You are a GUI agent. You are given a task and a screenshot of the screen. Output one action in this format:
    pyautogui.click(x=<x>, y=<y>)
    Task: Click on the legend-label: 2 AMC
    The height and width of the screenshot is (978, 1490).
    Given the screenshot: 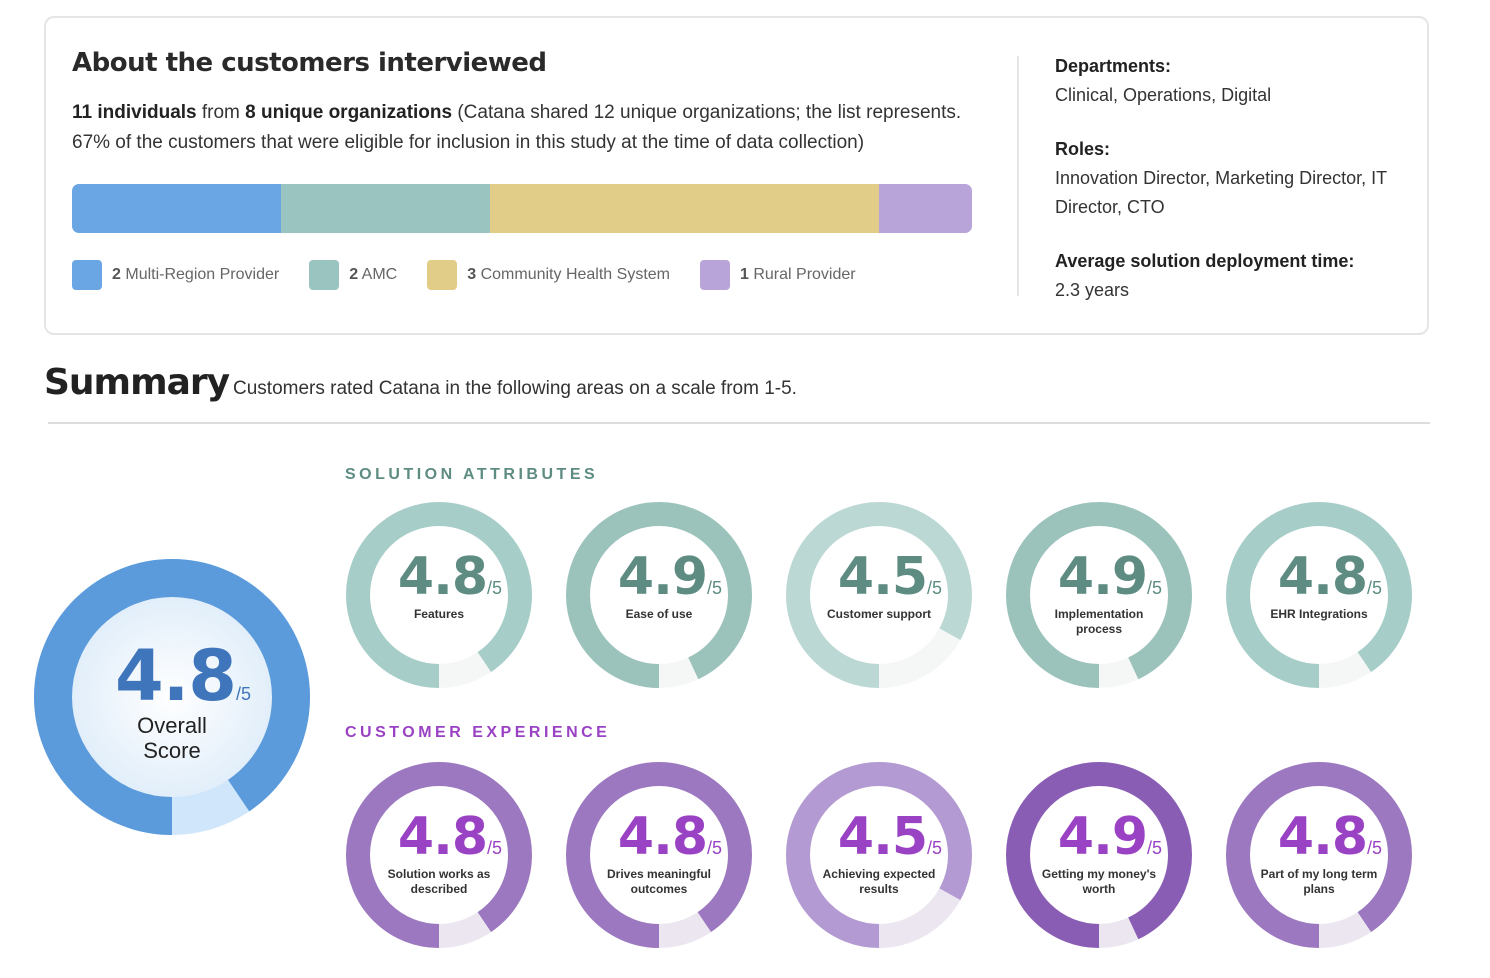 What is the action you would take?
    pyautogui.click(x=373, y=274)
    